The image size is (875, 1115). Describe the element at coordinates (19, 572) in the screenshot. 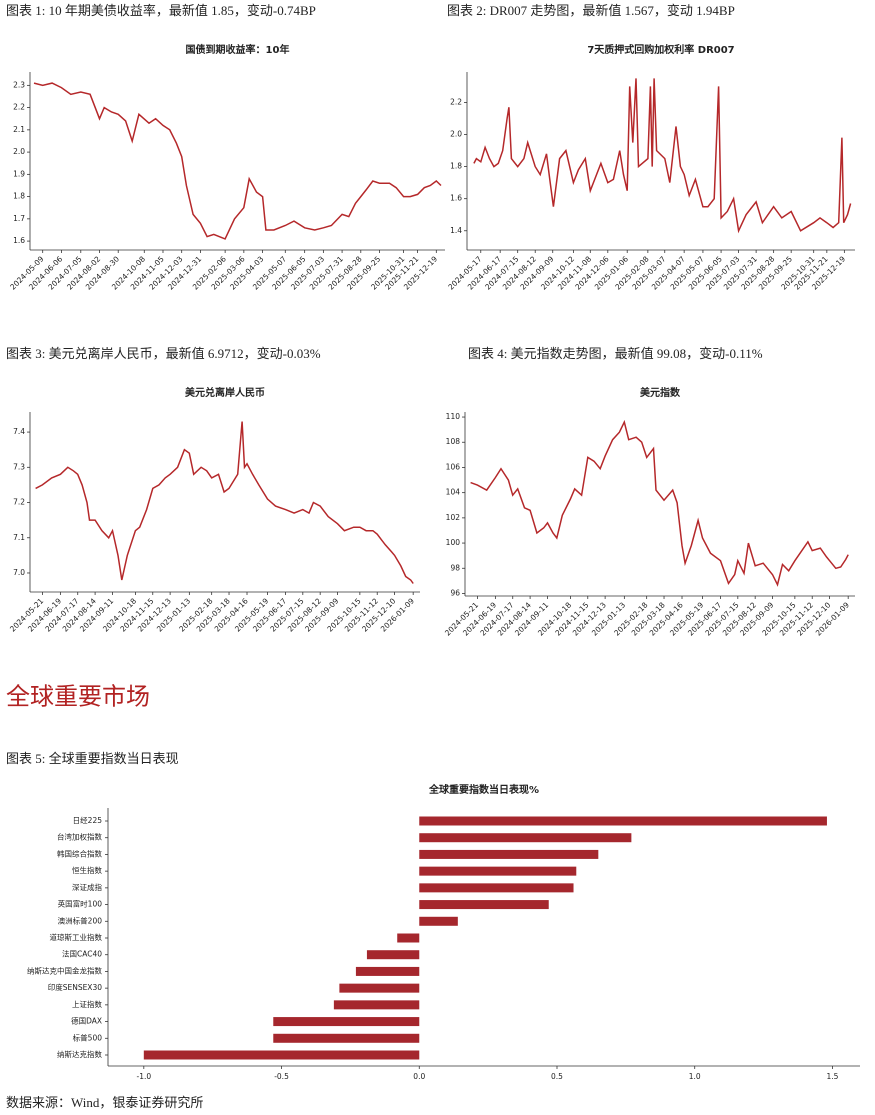

I see `y-tick-label: 7.0` at that location.